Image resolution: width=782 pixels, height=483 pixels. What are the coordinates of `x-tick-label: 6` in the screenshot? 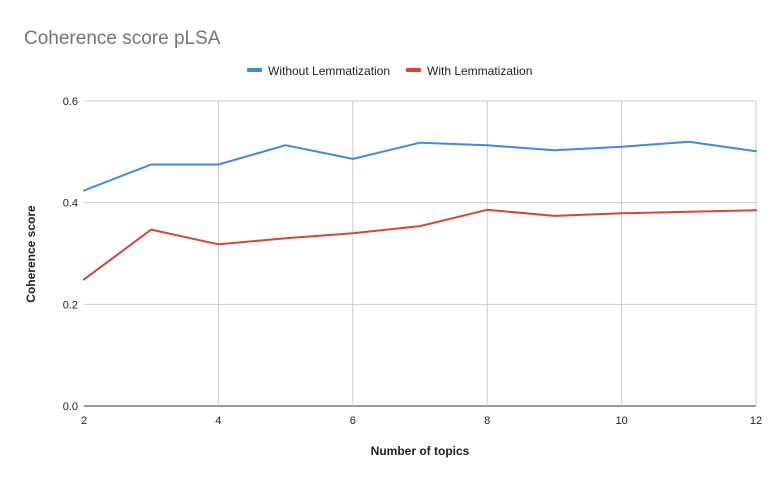 It's located at (353, 421).